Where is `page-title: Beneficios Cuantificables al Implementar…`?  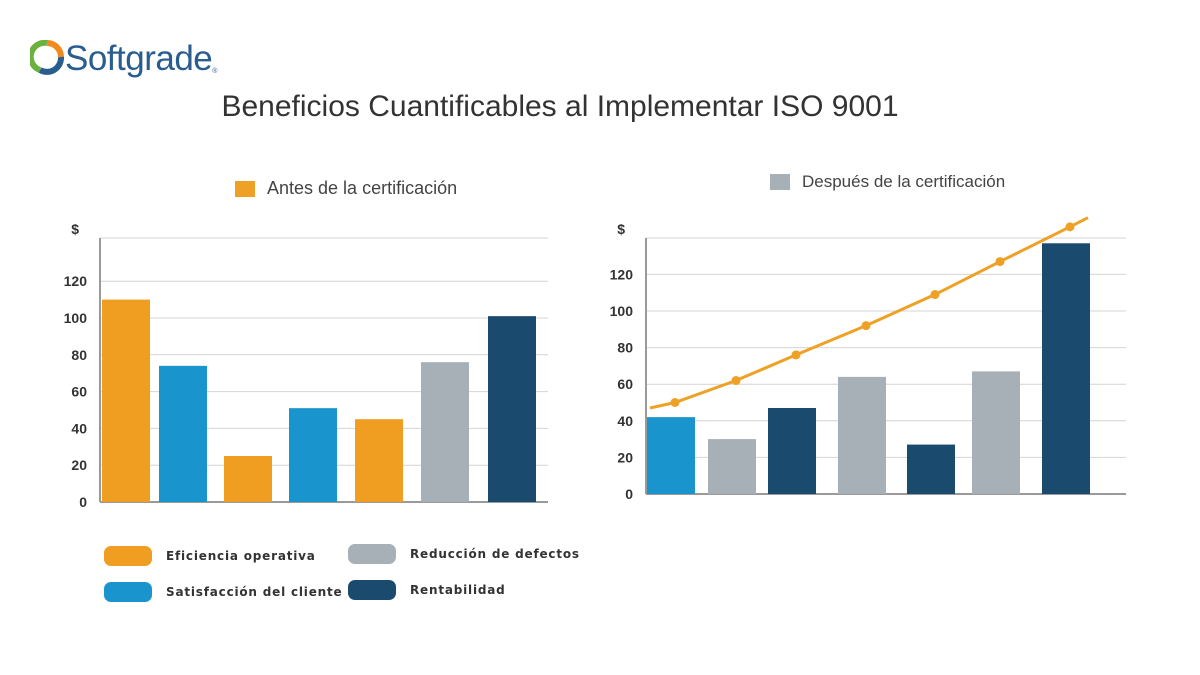 page-title: Beneficios Cuantificables al Implementar… is located at coordinates (560, 106).